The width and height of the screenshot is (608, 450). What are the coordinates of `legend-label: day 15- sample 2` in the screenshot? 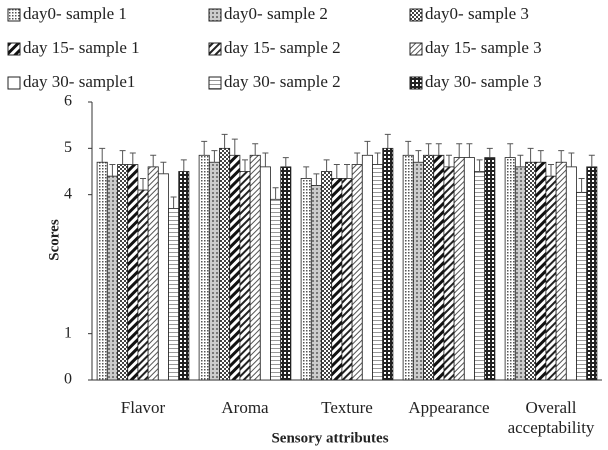 It's located at (282, 47).